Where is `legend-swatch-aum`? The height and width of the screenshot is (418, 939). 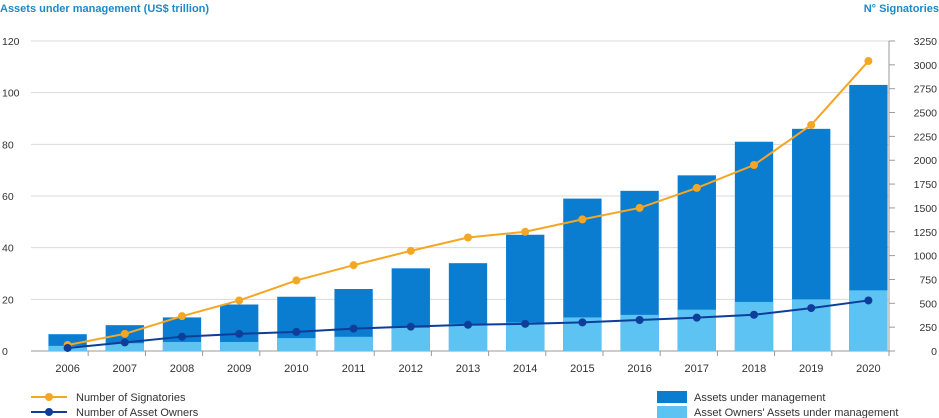 legend-swatch-aum is located at coordinates (672, 397).